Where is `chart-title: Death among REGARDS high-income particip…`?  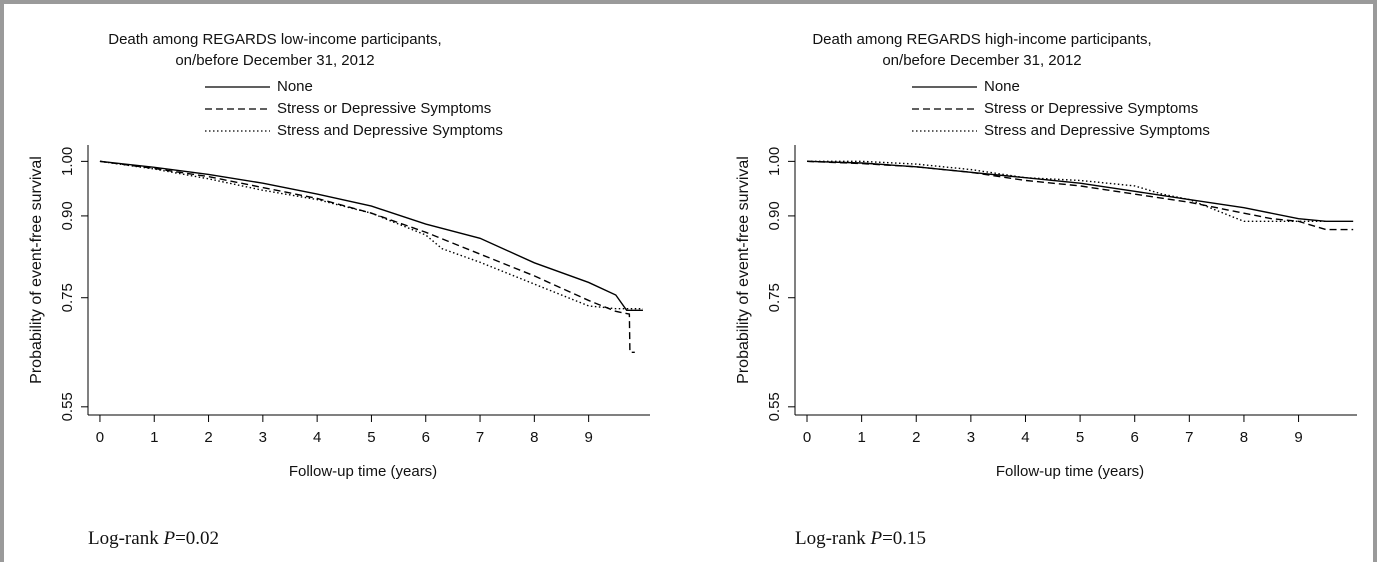 chart-title: Death among REGARDS high-income particip… is located at coordinates (981, 39).